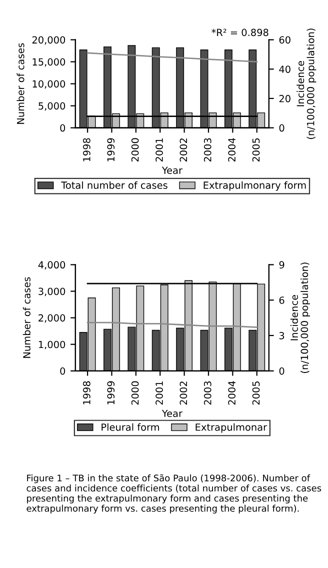  I want to click on y-tick-label: 10,000, so click(49, 84).